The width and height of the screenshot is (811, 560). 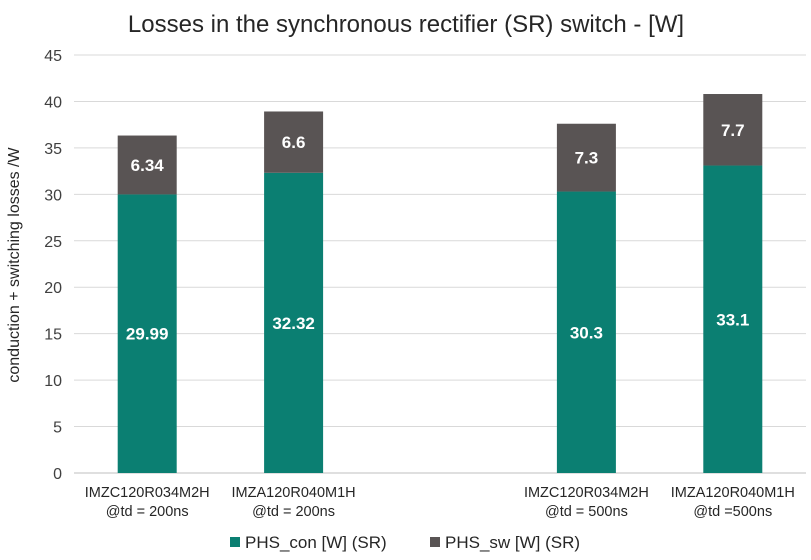 What do you see at coordinates (405, 542) in the screenshot?
I see `legend: PHS_con [W] (SR) PHS_sw [W] (SR)` at bounding box center [405, 542].